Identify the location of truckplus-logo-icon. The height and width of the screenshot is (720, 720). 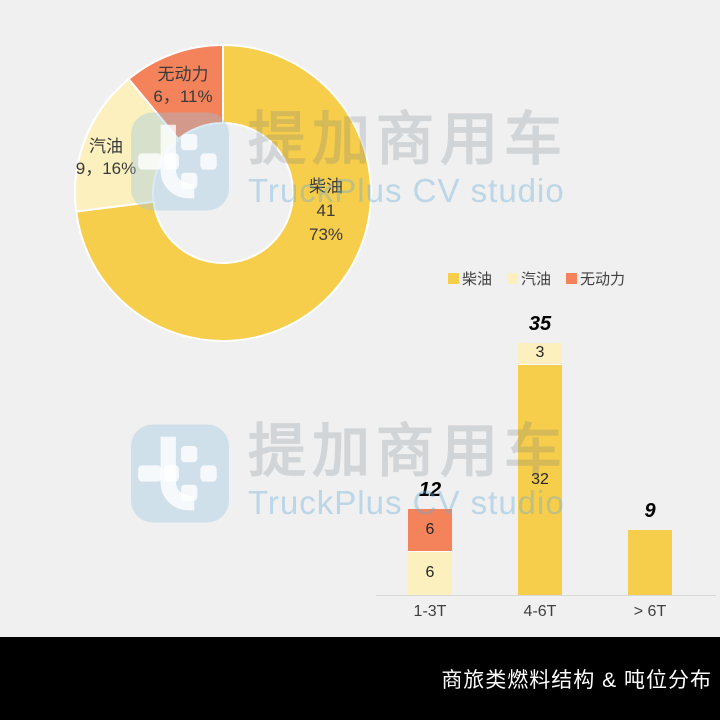
(180, 473).